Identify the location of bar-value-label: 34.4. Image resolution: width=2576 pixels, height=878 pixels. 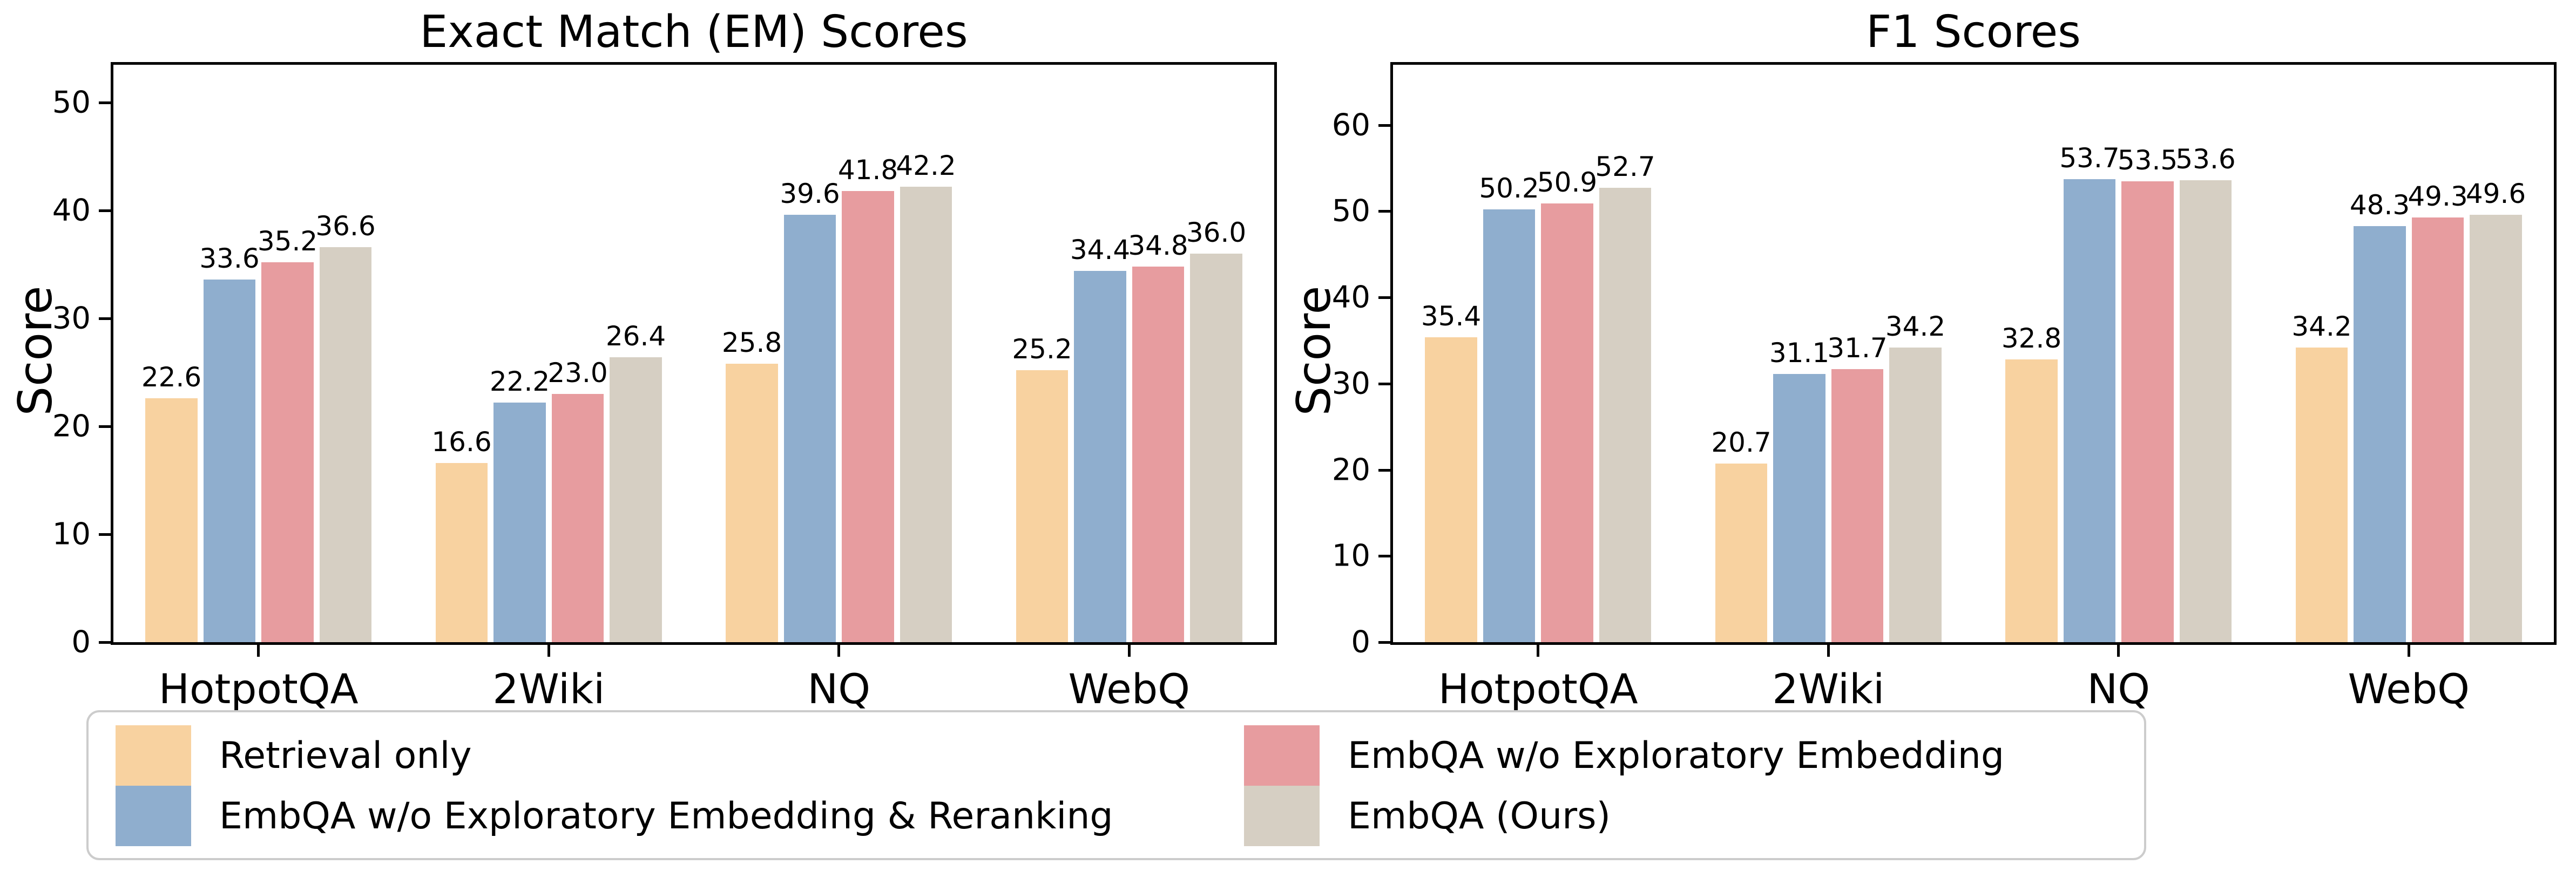
(1100, 250).